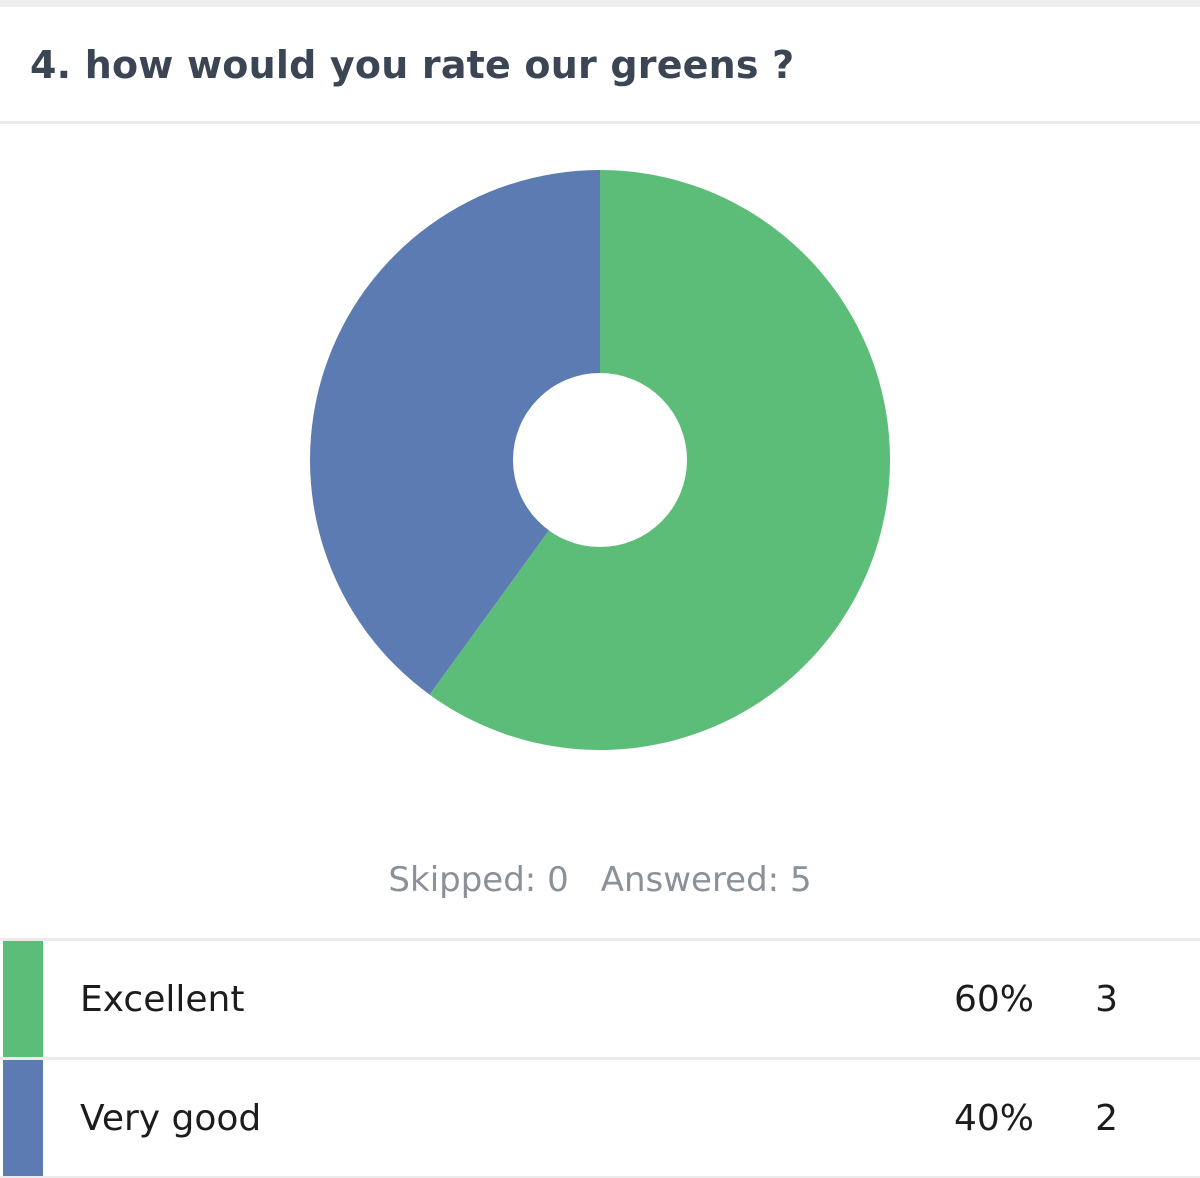 The height and width of the screenshot is (1178, 1200). What do you see at coordinates (478, 880) in the screenshot?
I see `skipped-count: Skipped: 0` at bounding box center [478, 880].